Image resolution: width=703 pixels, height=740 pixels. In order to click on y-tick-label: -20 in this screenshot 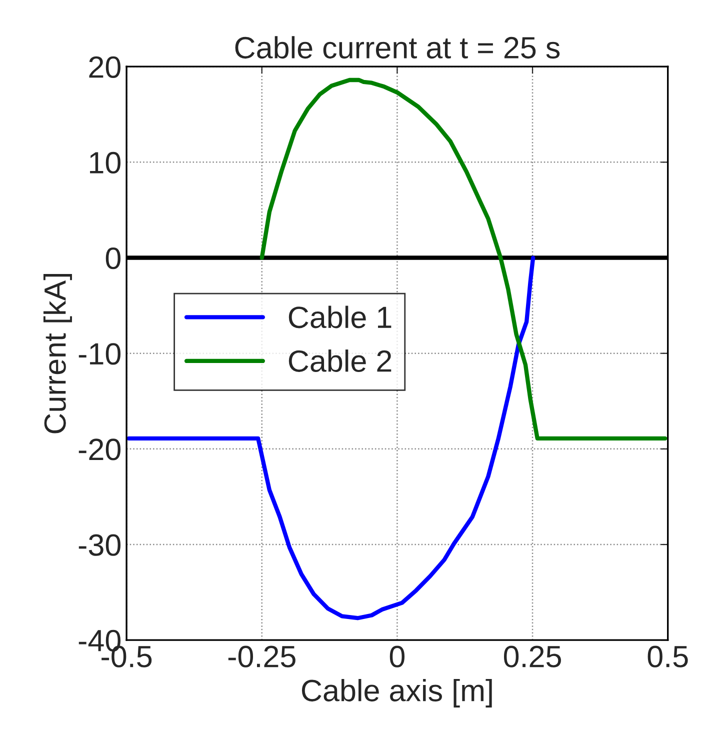, I will do `click(99, 449)`.